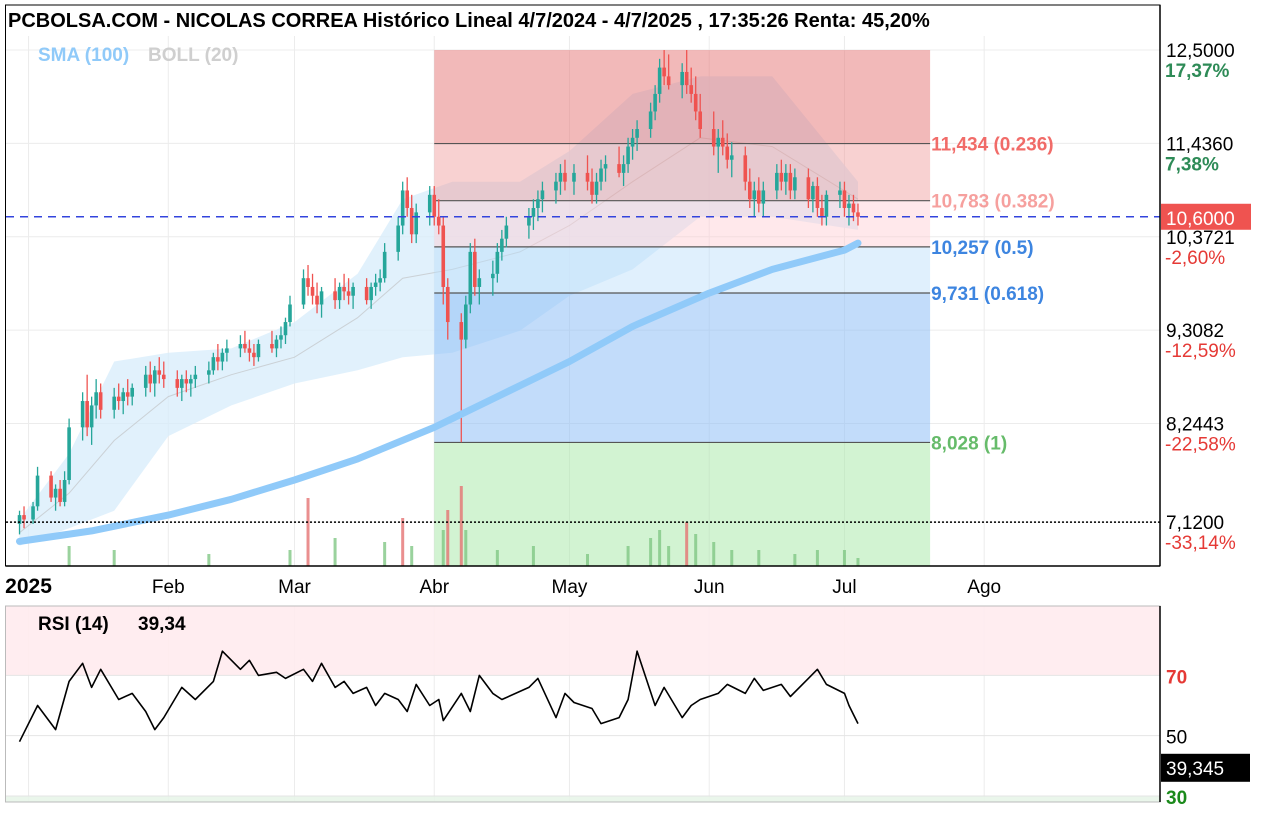 This screenshot has height=813, width=1264. I want to click on rsi-line, so click(438, 696).